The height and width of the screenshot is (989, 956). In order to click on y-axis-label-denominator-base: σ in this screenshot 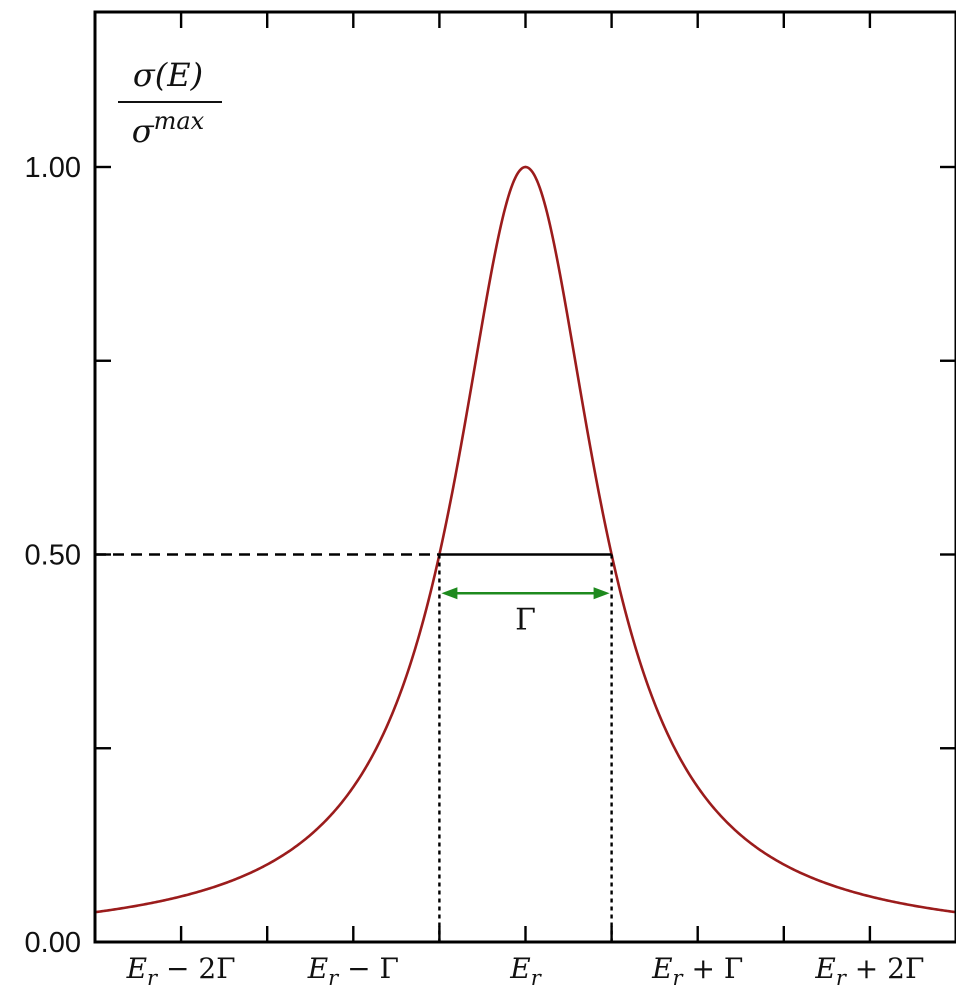, I will do `click(143, 131)`.